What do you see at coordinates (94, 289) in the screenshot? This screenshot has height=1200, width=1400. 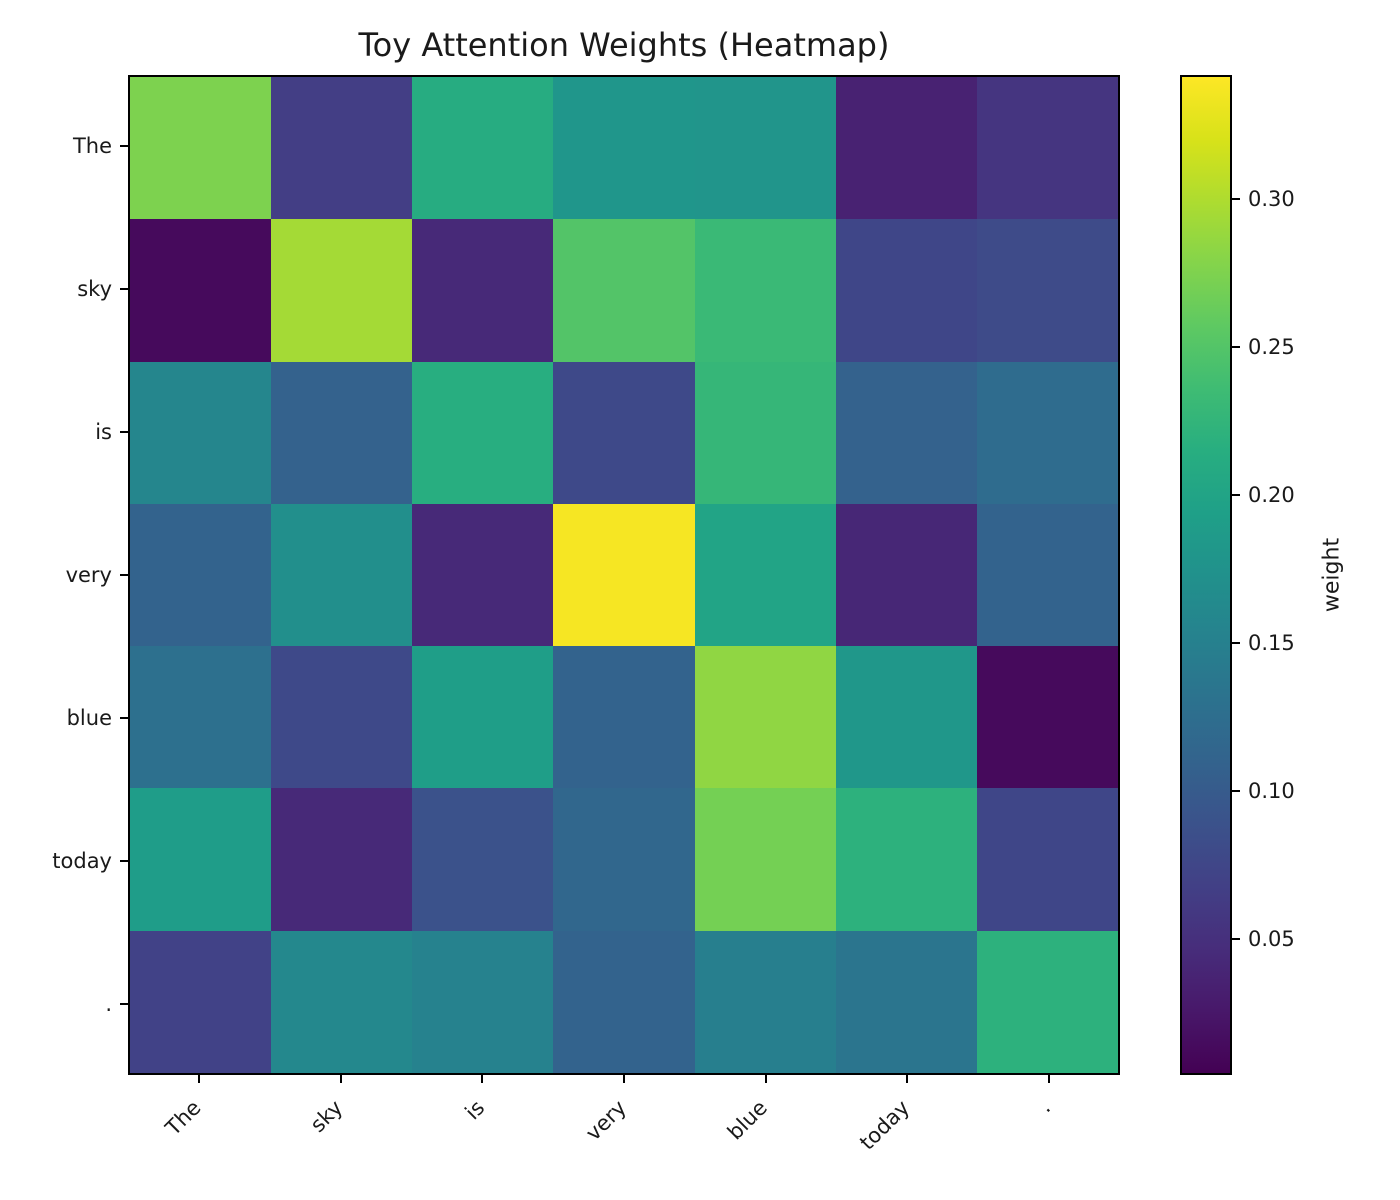 I see `y-tick-label: sky` at bounding box center [94, 289].